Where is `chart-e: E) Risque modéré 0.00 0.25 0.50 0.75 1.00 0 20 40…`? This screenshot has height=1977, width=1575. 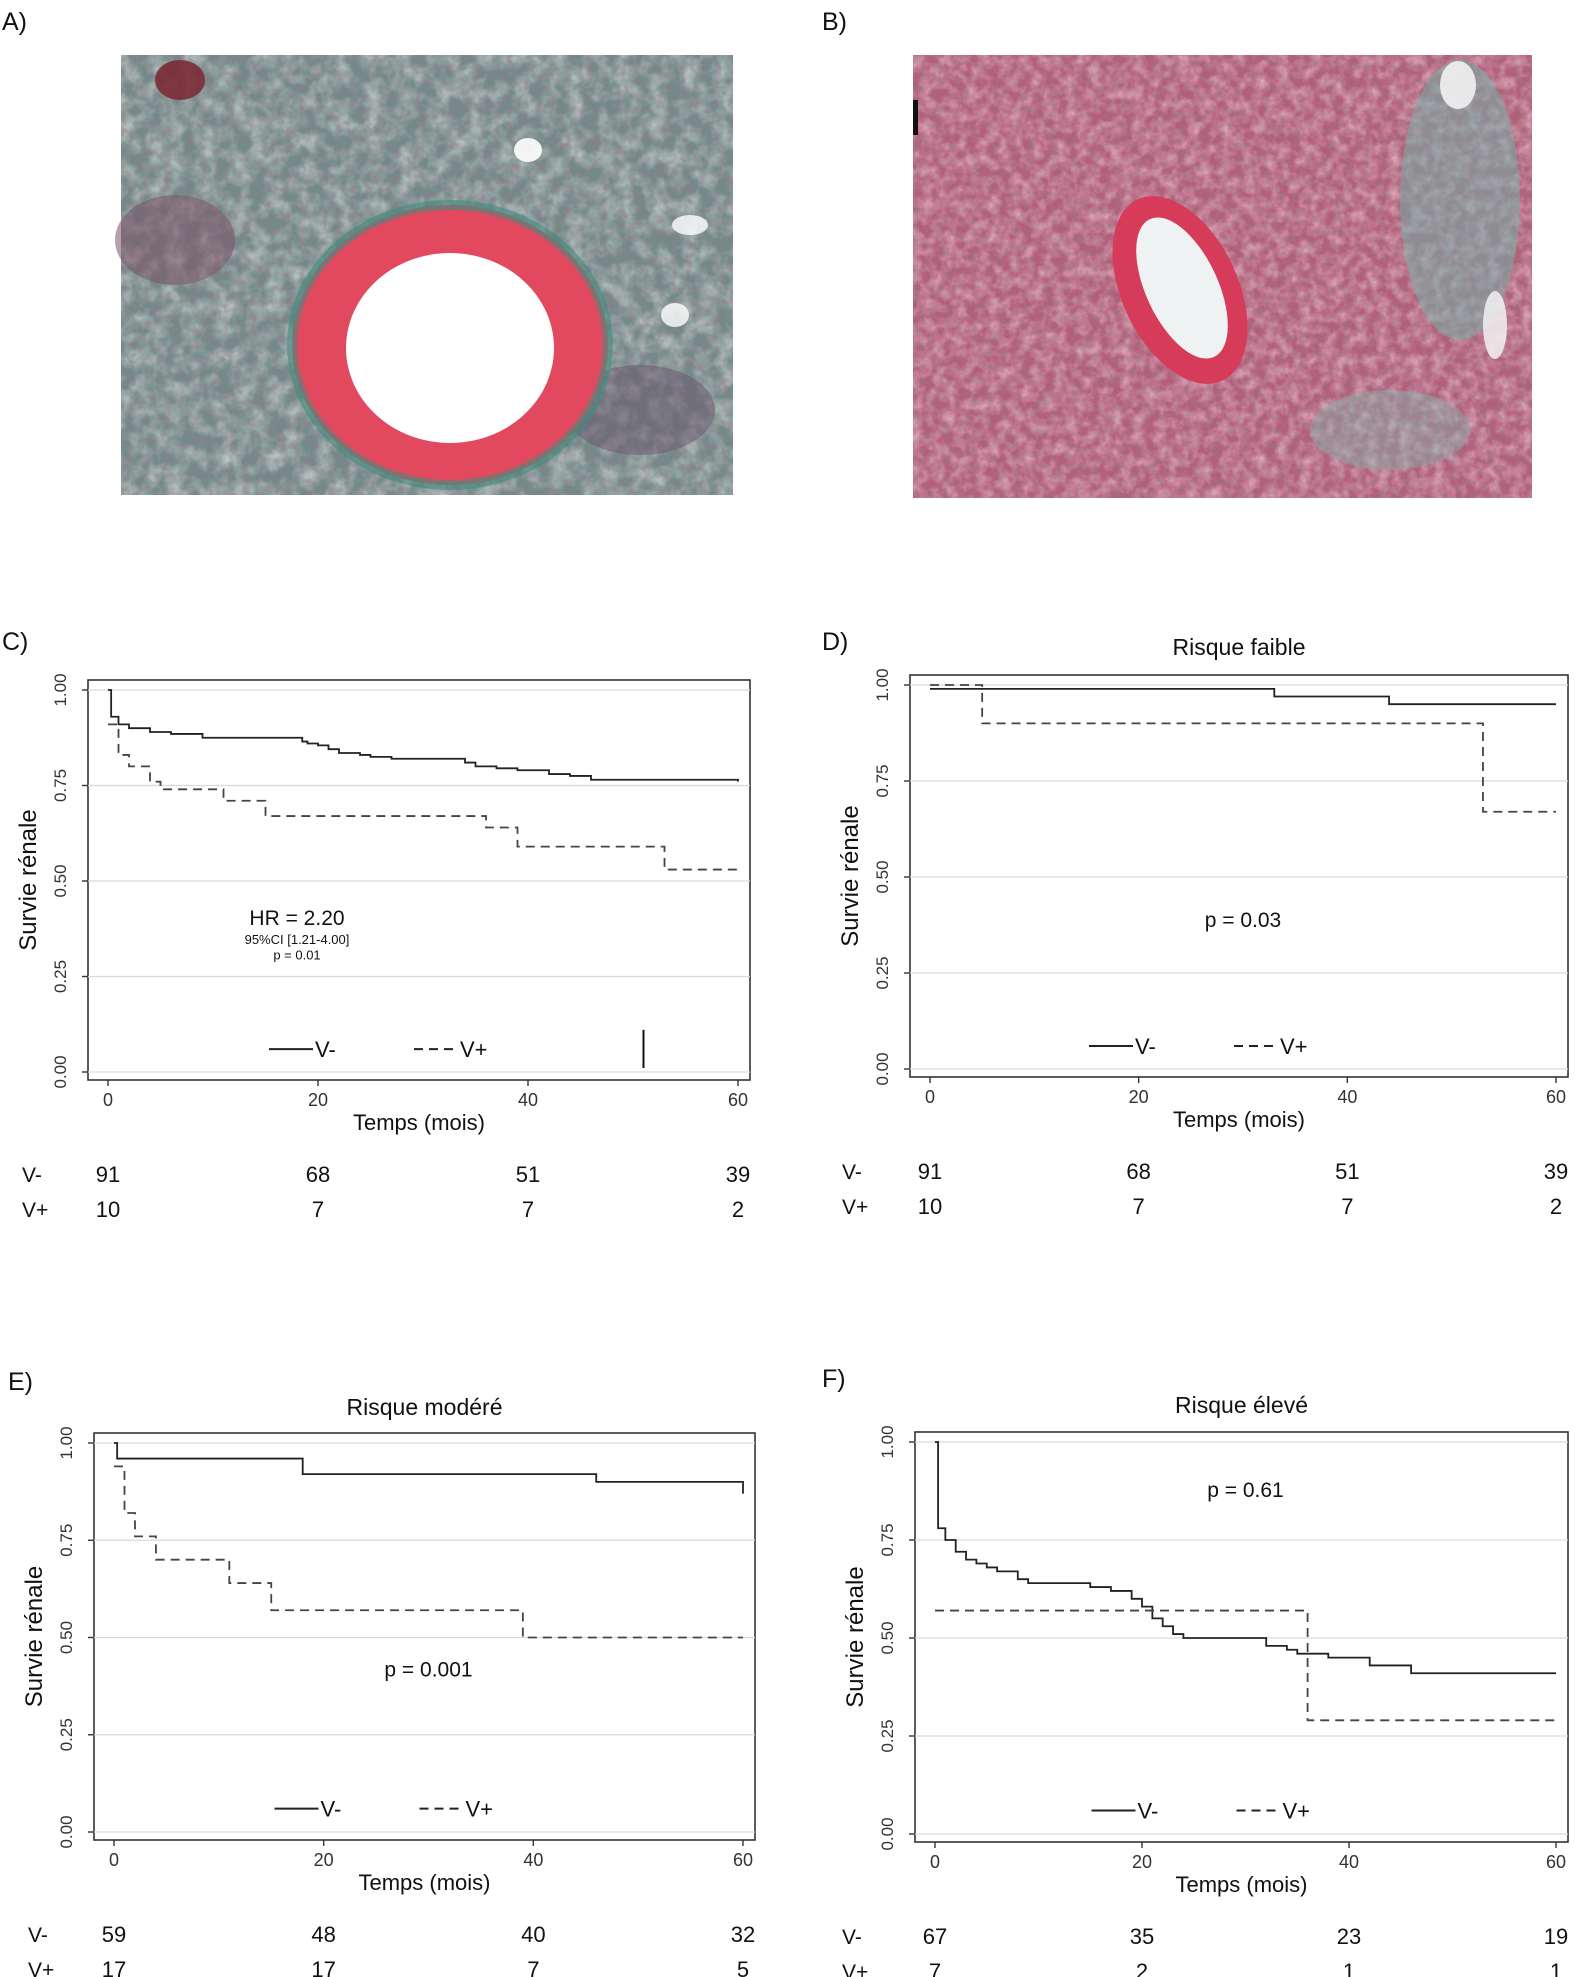 chart-e: E) Risque modéré 0.00 0.25 0.50 0.75 1.00 0 20 40… is located at coordinates (382, 1672).